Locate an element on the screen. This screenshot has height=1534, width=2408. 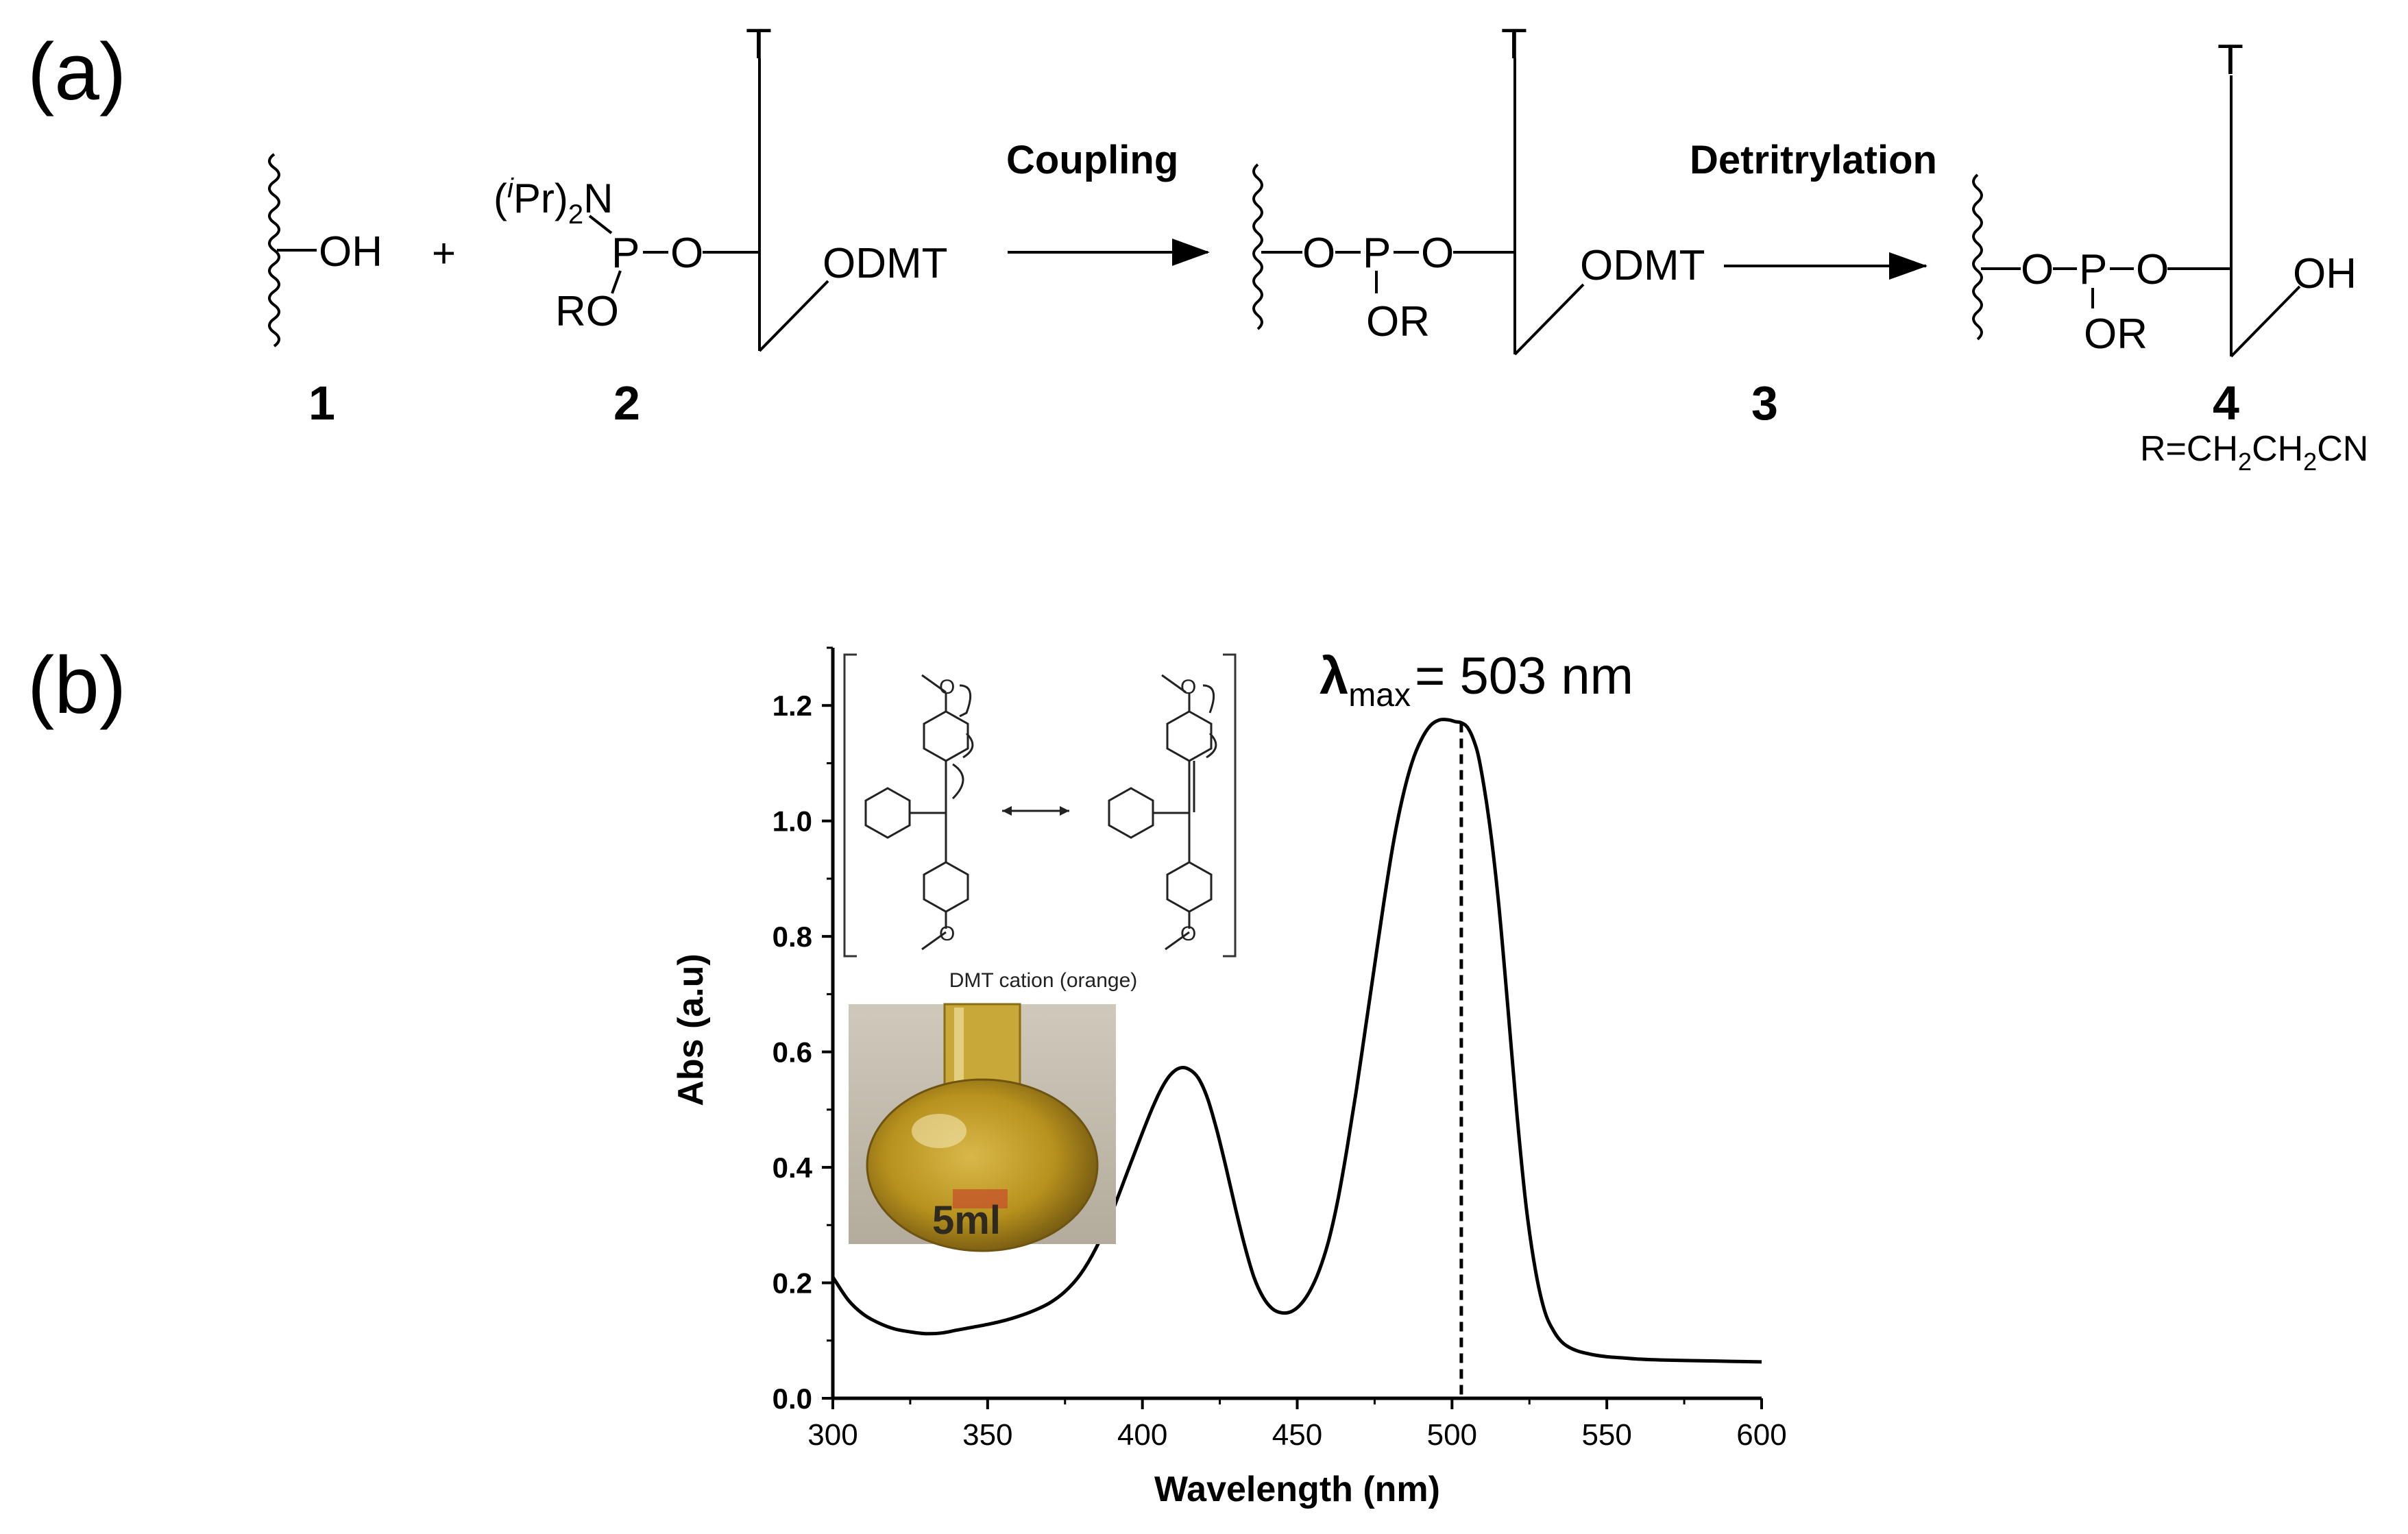
phosphorus-label-4: P is located at coordinates (2093, 269).